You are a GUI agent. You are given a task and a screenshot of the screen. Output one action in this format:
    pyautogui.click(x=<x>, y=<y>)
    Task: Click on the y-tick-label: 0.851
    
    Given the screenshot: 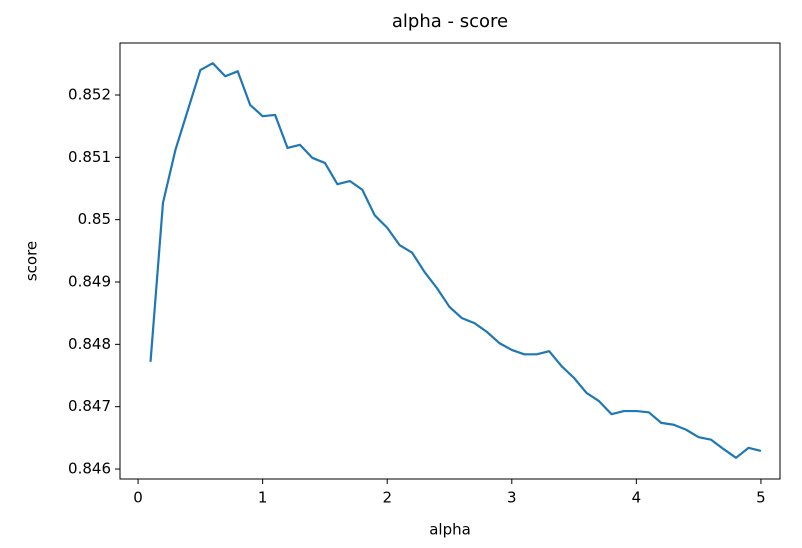 What is the action you would take?
    pyautogui.click(x=89, y=157)
    